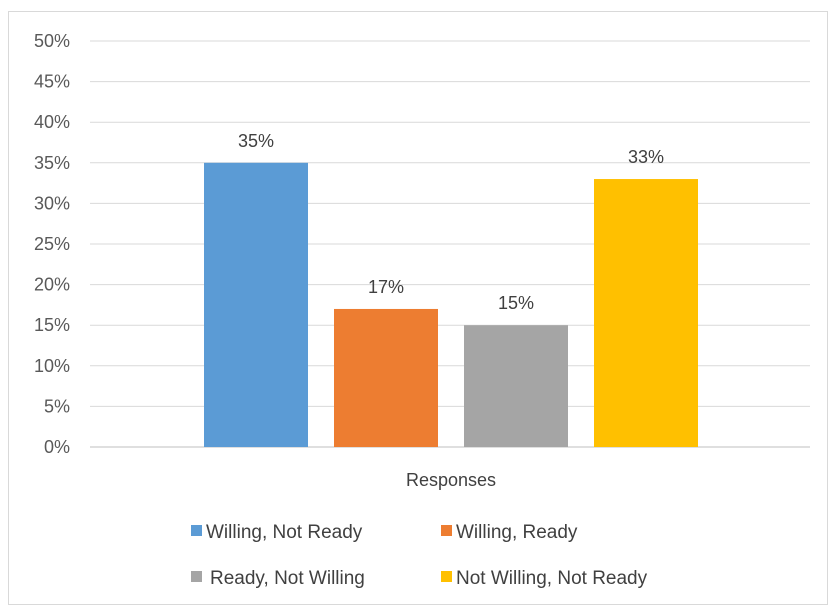  Describe the element at coordinates (52, 82) in the screenshot. I see `y-tick-label: 45%` at that location.